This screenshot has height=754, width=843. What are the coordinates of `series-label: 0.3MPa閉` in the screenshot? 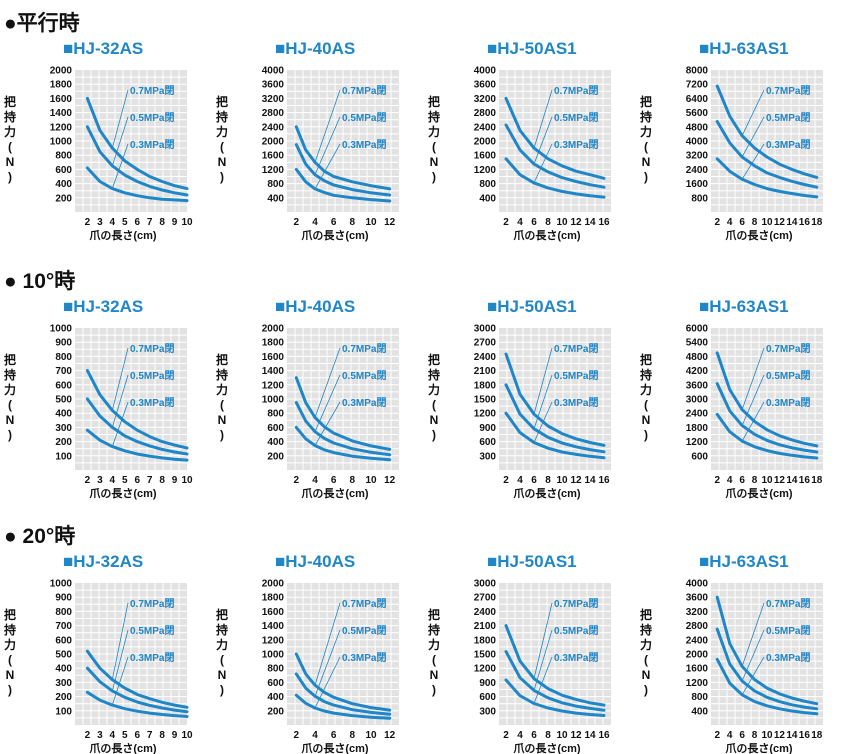 It's located at (364, 658).